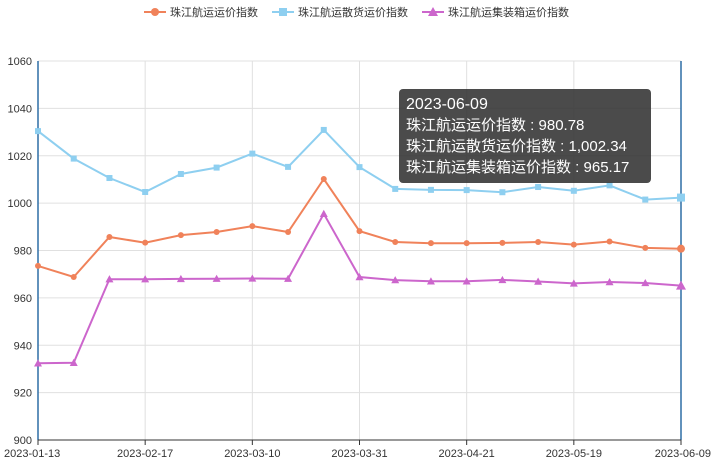 The width and height of the screenshot is (713, 463). Describe the element at coordinates (23, 252) in the screenshot. I see `y-tick-label: 980` at that location.